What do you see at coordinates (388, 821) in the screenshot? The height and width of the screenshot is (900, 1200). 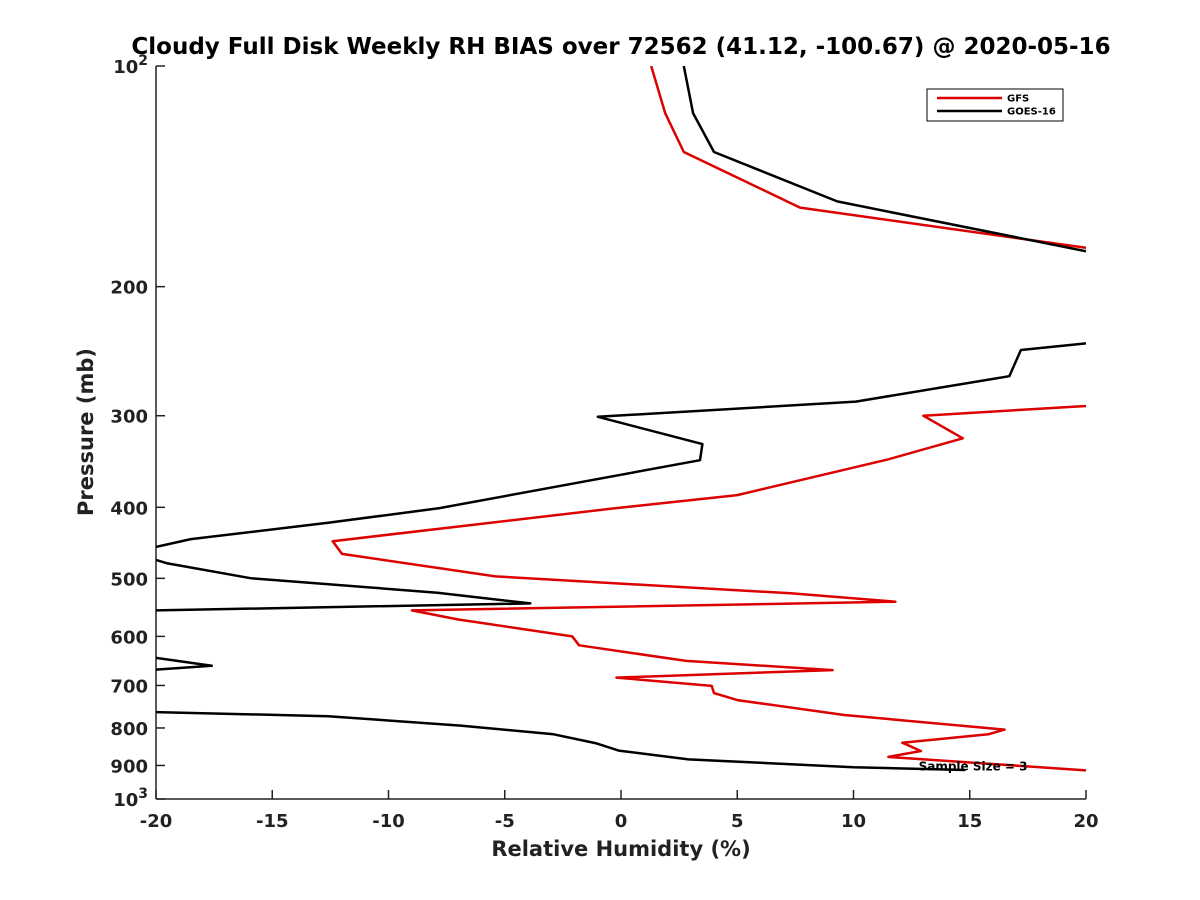 I see `x-tick-label: -10` at bounding box center [388, 821].